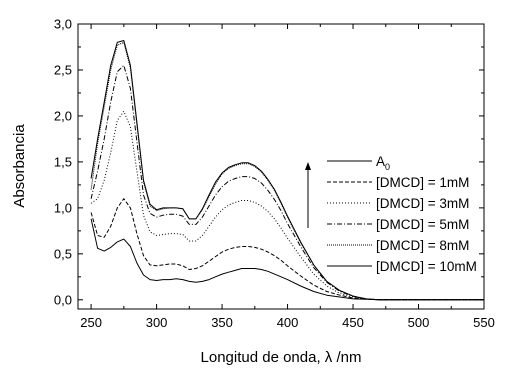  I want to click on legend-label: [DMCD] = 1mM, so click(422, 182).